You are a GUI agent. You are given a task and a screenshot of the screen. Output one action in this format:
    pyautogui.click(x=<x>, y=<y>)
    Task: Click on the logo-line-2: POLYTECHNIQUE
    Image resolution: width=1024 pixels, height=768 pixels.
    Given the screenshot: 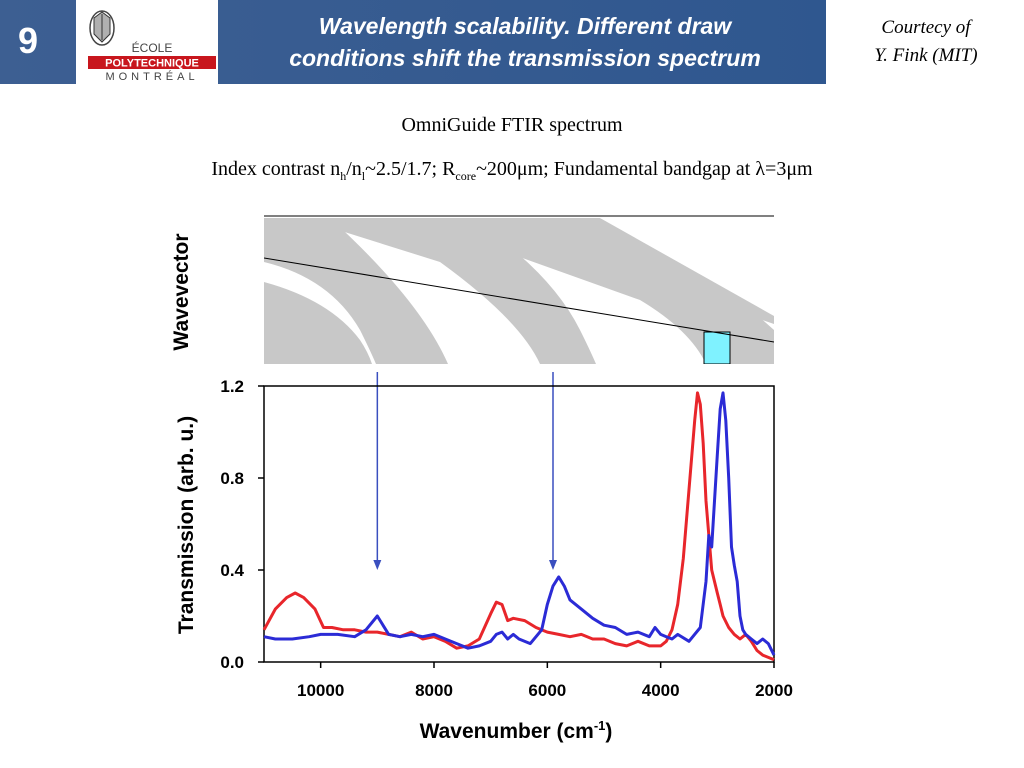 What is the action you would take?
    pyautogui.click(x=152, y=64)
    